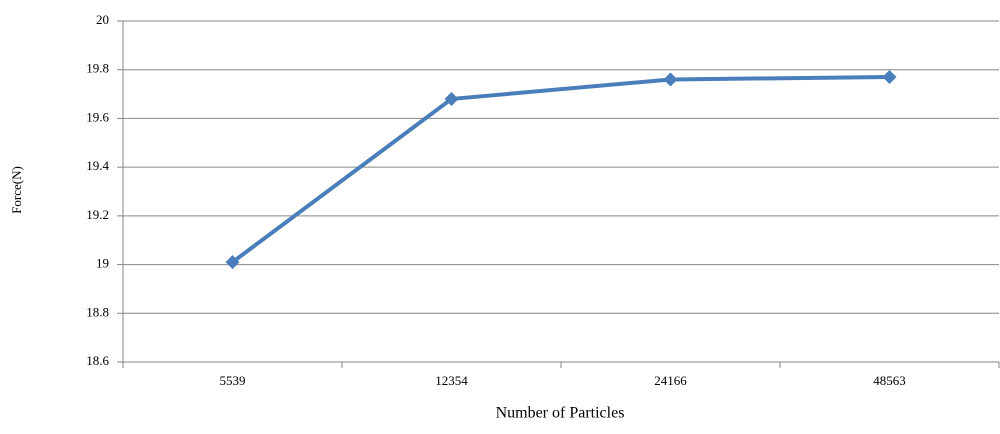 The height and width of the screenshot is (434, 1000). What do you see at coordinates (560, 413) in the screenshot?
I see `x-axis-title: Number of Particles` at bounding box center [560, 413].